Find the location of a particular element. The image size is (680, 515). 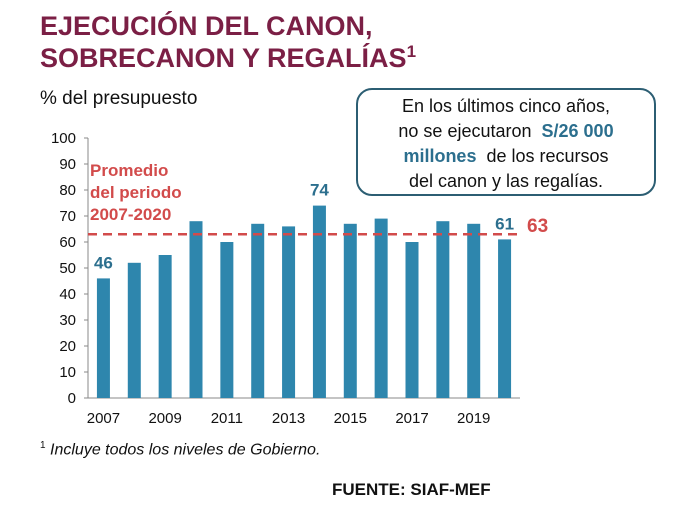

average-label-line-3: 2007-2020 is located at coordinates (130, 214).